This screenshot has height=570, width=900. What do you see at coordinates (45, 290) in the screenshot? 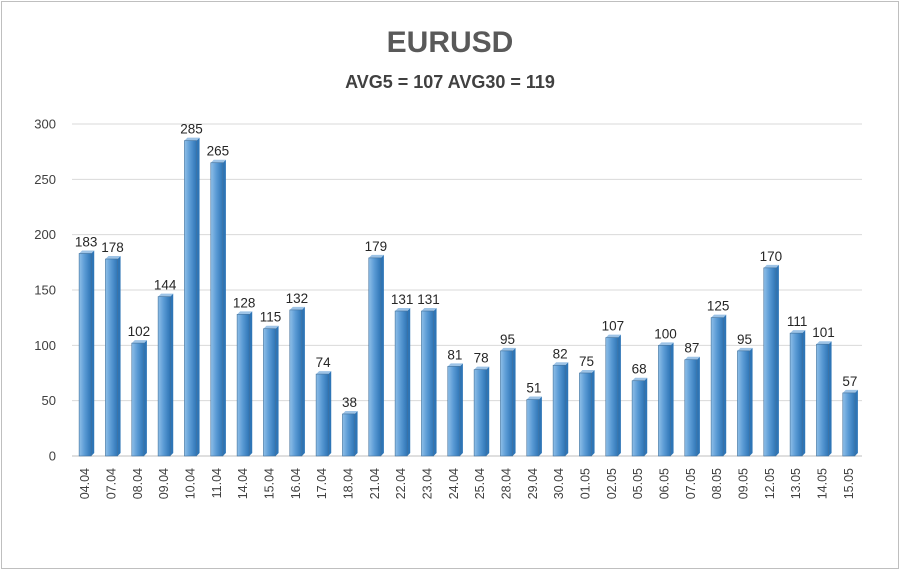
I see `y-axis-ticks: 0 50 100 150 200 250 300` at bounding box center [45, 290].